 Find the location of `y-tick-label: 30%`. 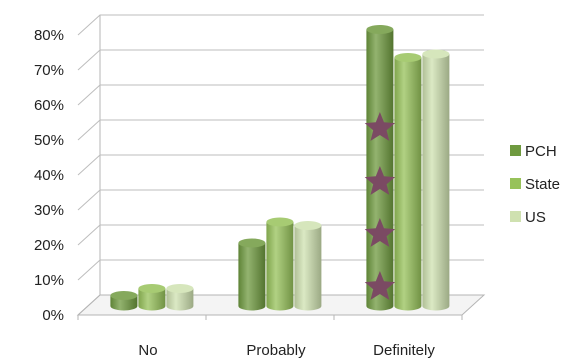

y-tick-label: 30% is located at coordinates (49, 210).